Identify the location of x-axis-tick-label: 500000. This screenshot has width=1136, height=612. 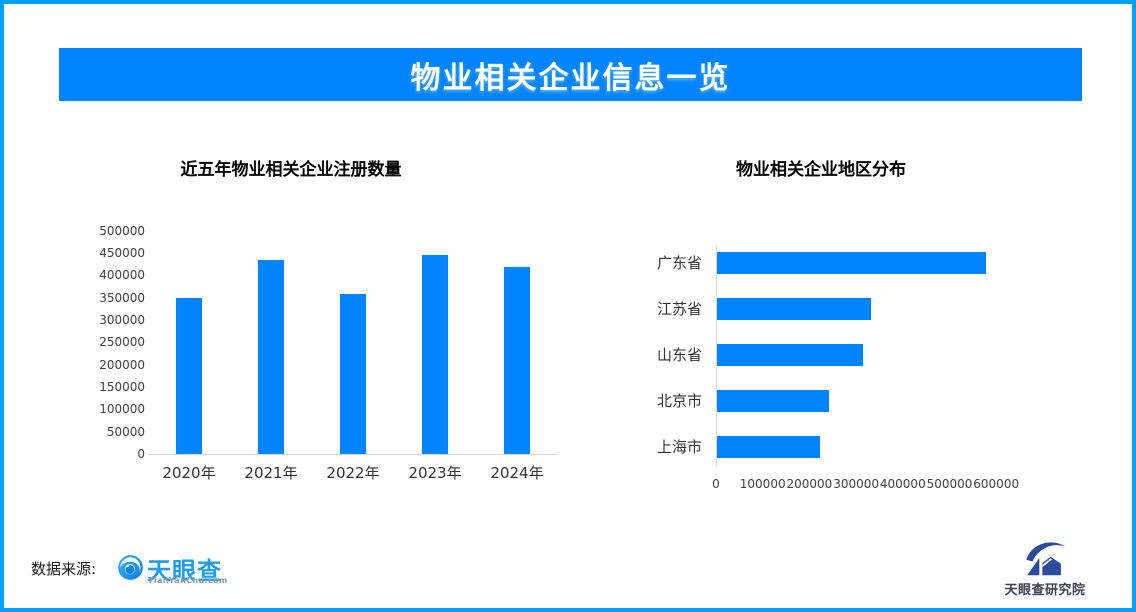
(949, 484).